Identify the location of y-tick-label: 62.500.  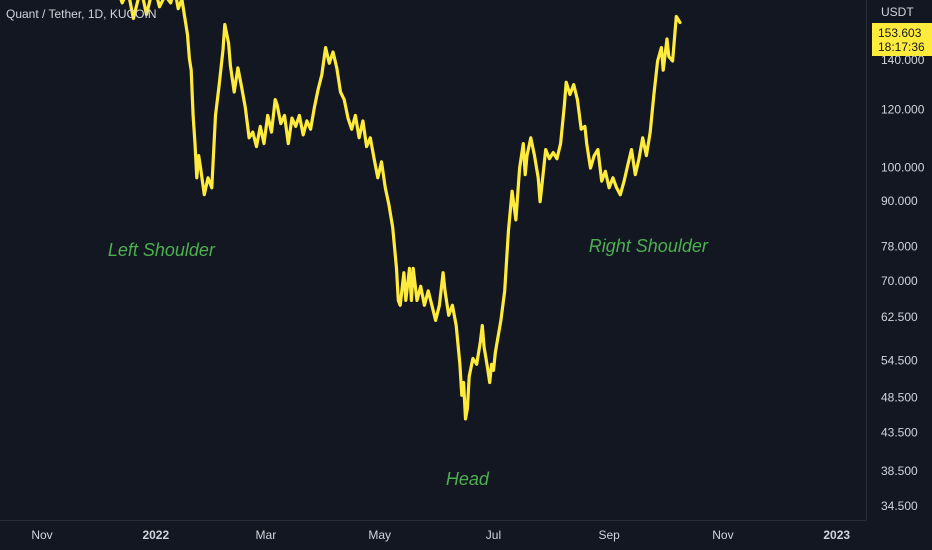
(899, 317).